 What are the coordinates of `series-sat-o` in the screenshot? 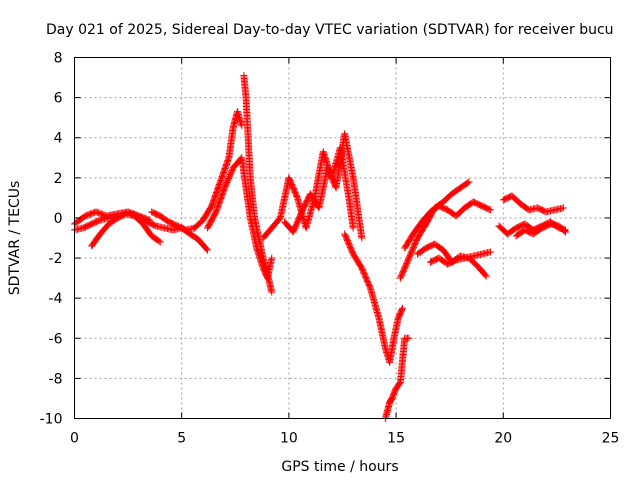 It's located at (460, 258).